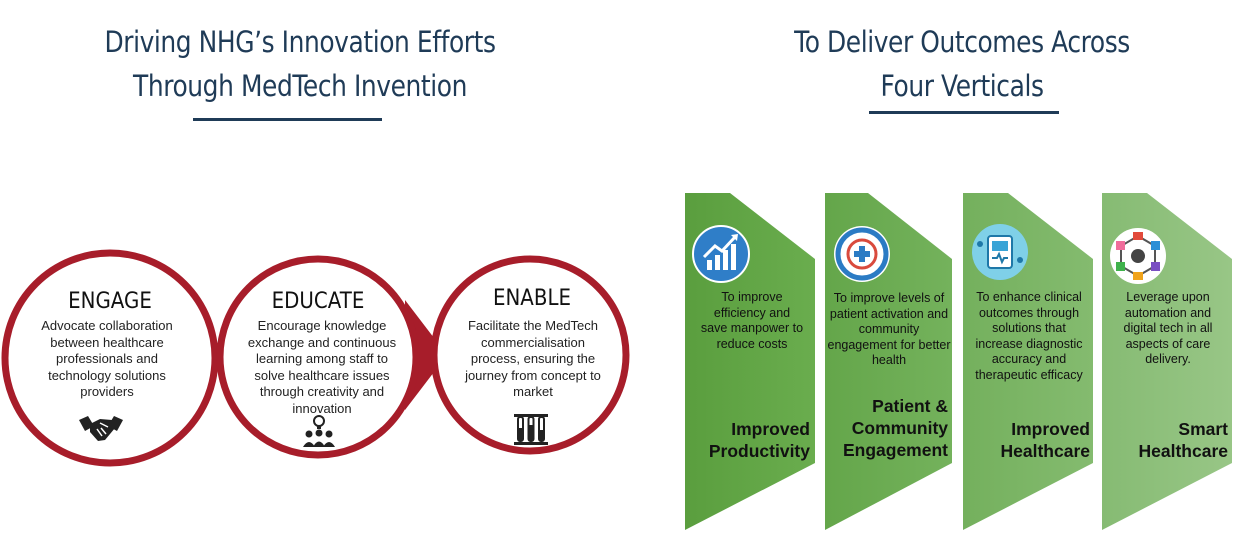 The height and width of the screenshot is (538, 1243). What do you see at coordinates (319, 431) in the screenshot?
I see `team-idea-icon` at bounding box center [319, 431].